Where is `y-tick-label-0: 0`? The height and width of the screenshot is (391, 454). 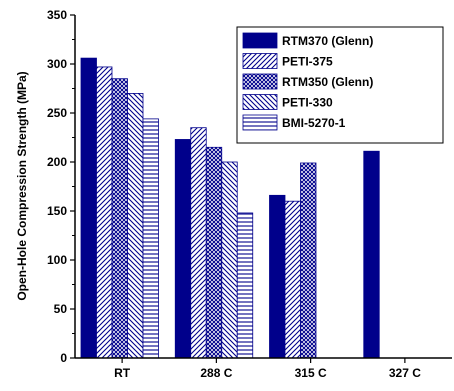 y-tick-label-0: 0 is located at coordinates (63, 358).